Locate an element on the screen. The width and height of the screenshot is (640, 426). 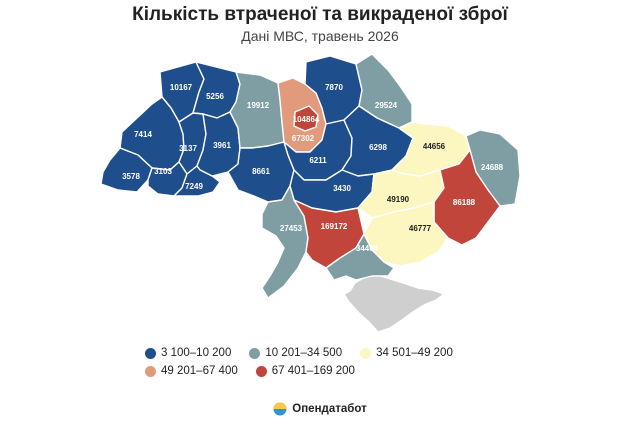
label-zaporizhzhia: 46777 is located at coordinates (420, 228).